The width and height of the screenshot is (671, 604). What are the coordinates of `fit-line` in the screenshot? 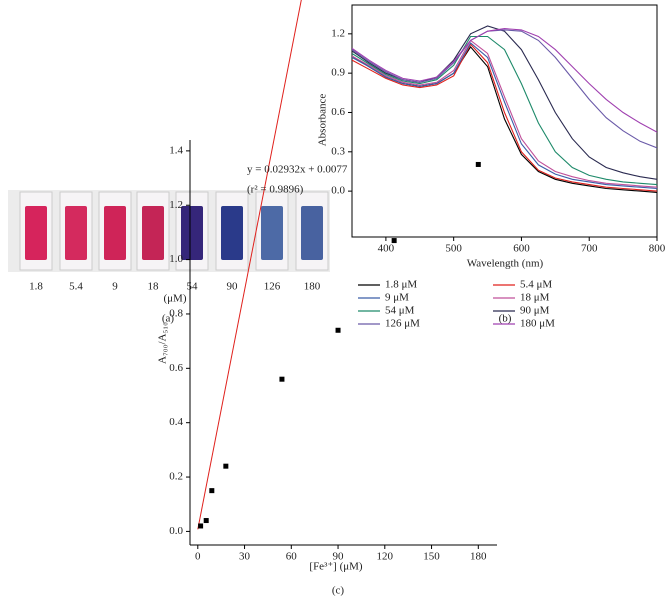 It's located at (249, 265).